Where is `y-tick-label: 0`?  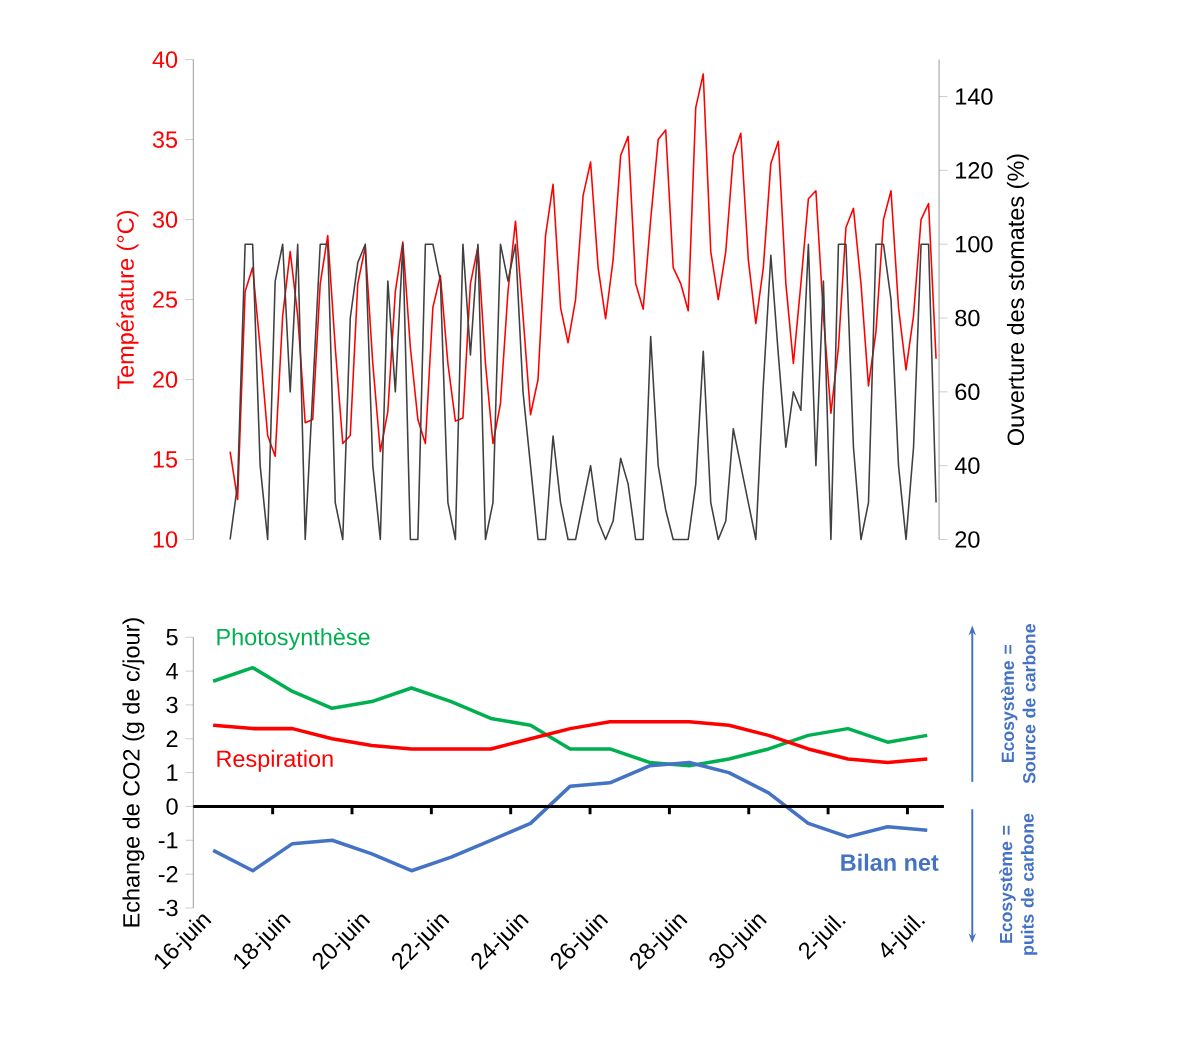 y-tick-label: 0 is located at coordinates (172, 806).